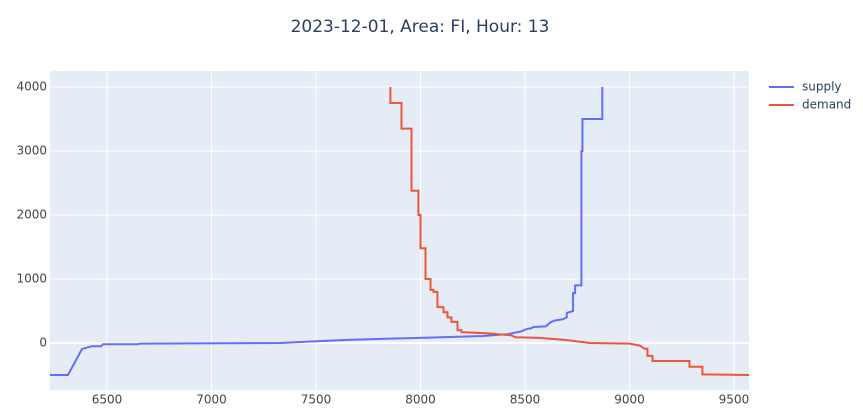 The width and height of the screenshot is (863, 420). Describe the element at coordinates (525, 400) in the screenshot. I see `x-tick-label: 8500` at that location.